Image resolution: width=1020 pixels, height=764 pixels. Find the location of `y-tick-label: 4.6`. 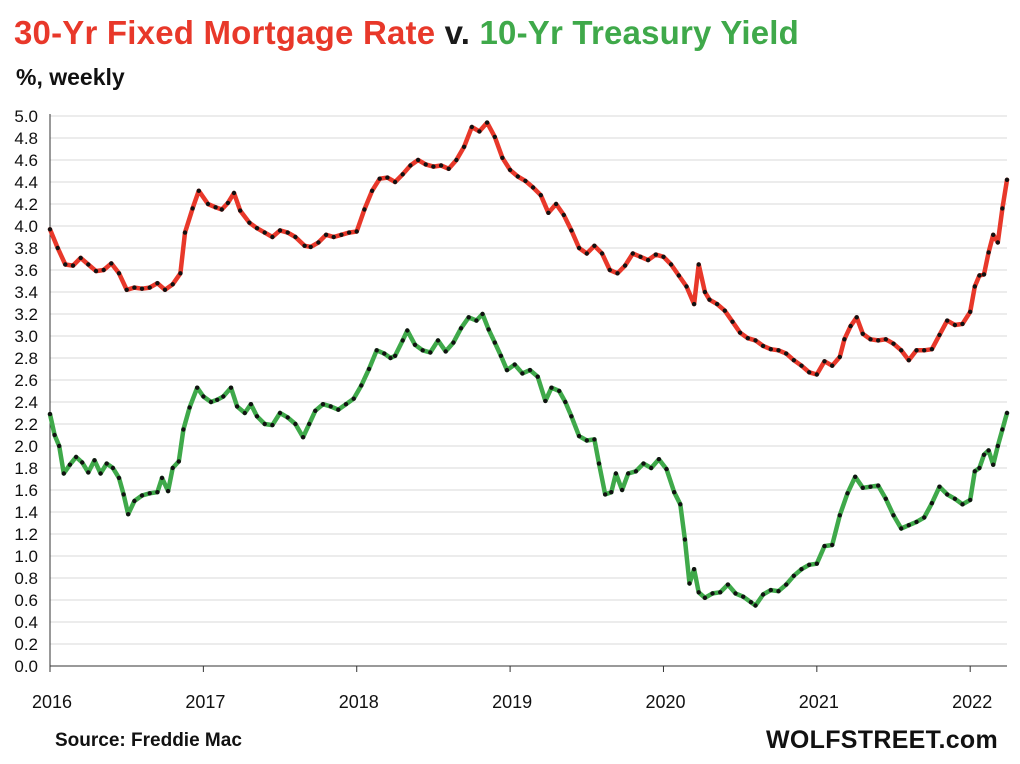

y-tick-label: 4.6 is located at coordinates (26, 160).